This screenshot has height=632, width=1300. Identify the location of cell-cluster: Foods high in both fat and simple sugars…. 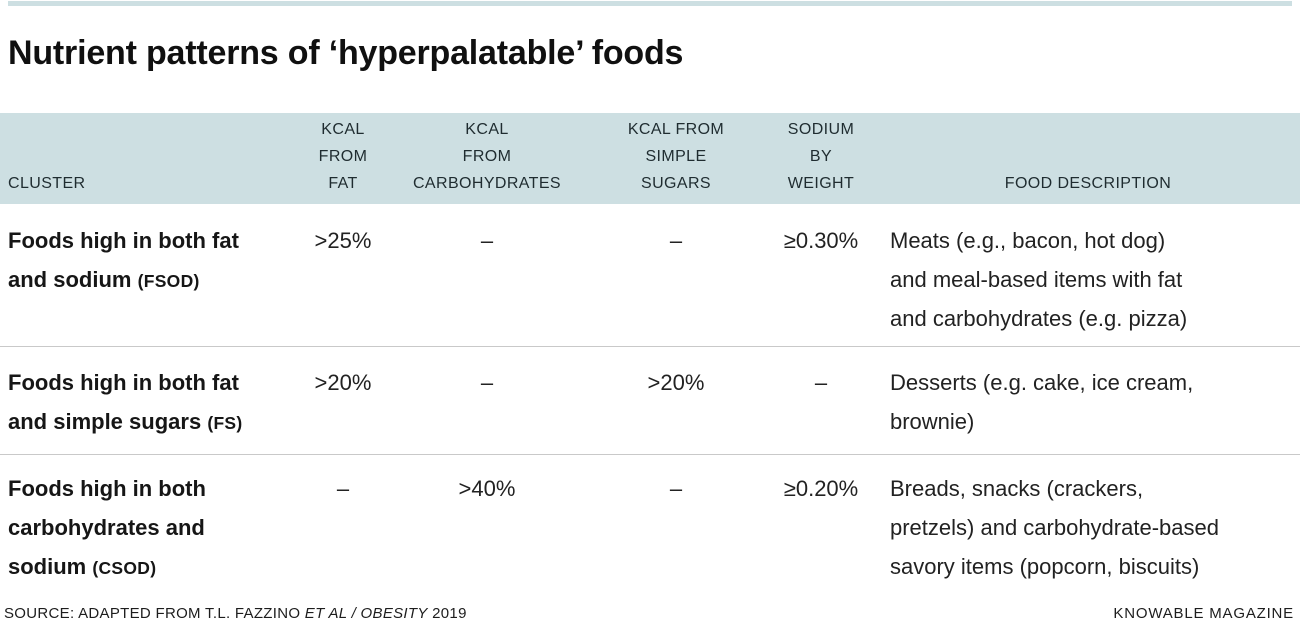
(125, 402).